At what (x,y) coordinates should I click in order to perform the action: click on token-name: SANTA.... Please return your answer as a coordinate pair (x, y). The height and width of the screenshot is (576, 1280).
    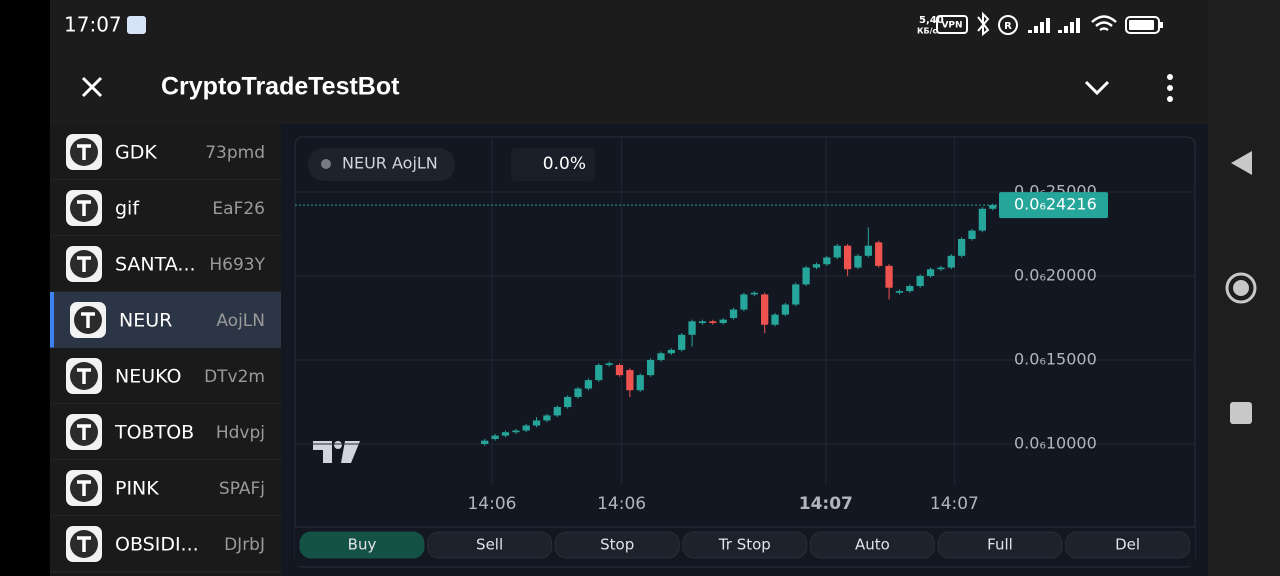
    Looking at the image, I should click on (155, 265).